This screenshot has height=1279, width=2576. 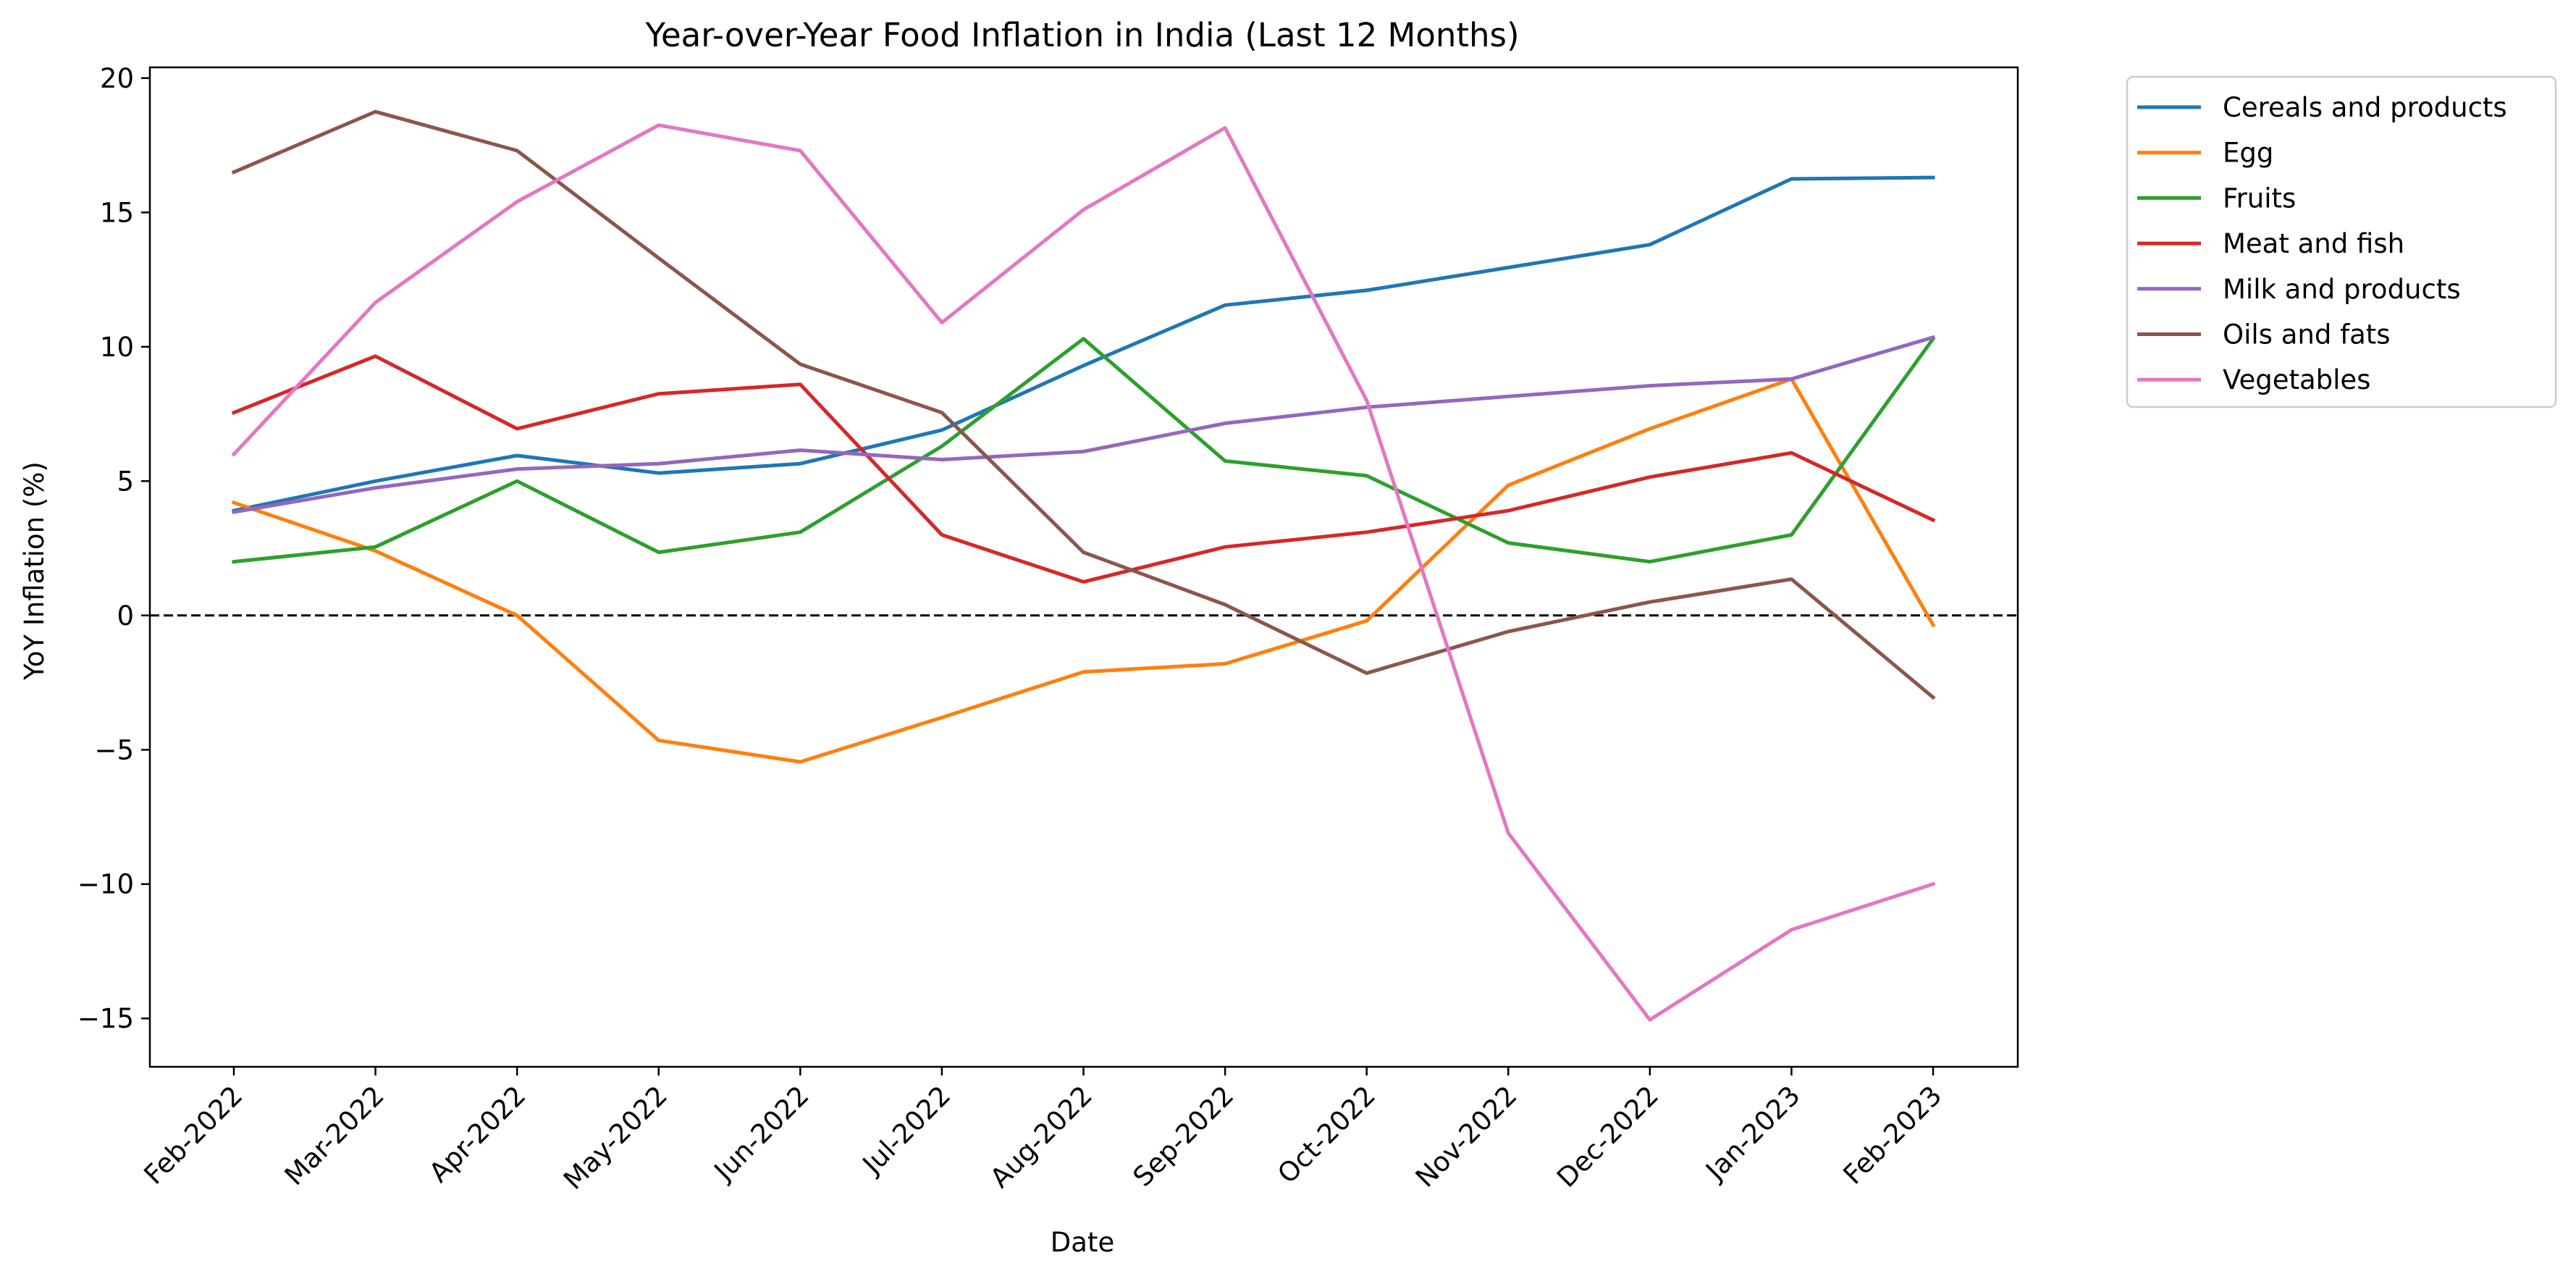 What do you see at coordinates (2248, 153) in the screenshot?
I see `legend-label: Egg` at bounding box center [2248, 153].